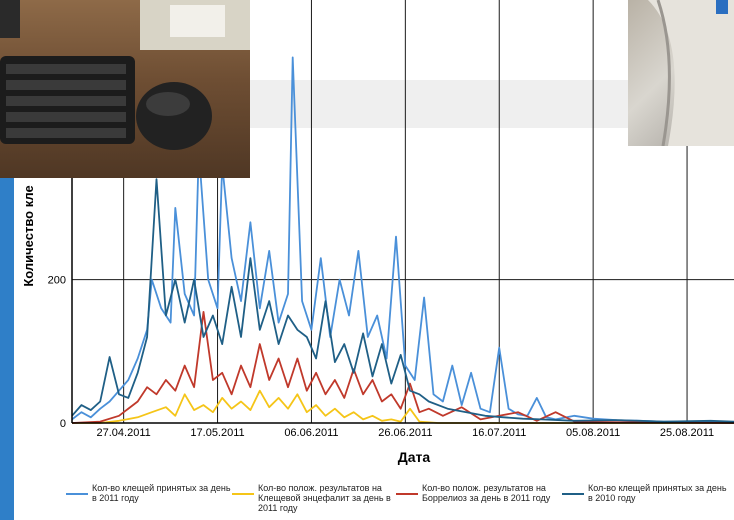 Image resolution: width=734 pixels, height=520 pixels. What do you see at coordinates (63, 424) in the screenshot?
I see `y-tick-label: 0` at bounding box center [63, 424].